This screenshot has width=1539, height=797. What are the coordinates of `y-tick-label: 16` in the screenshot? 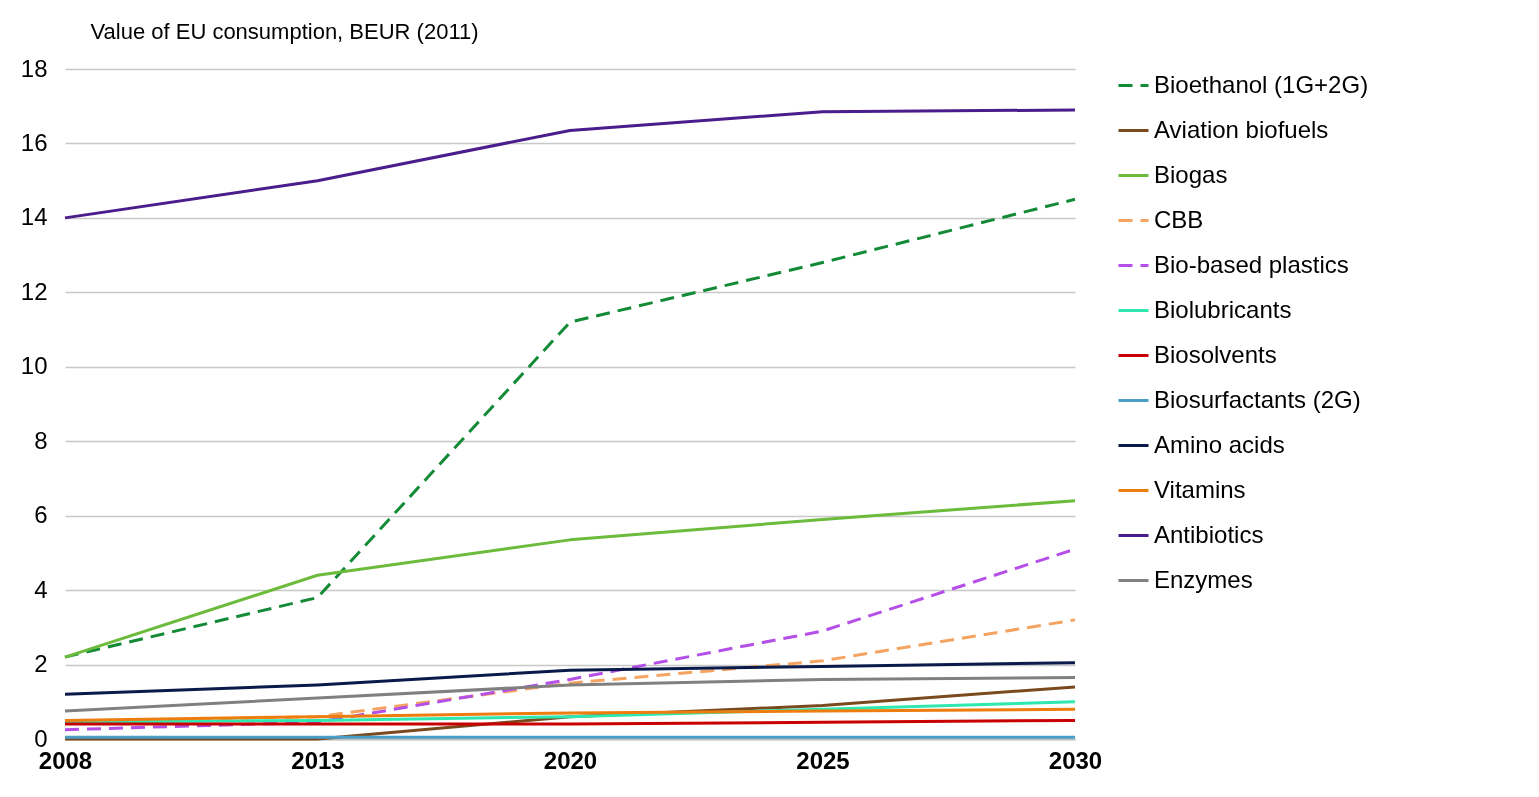 It's located at (34, 142).